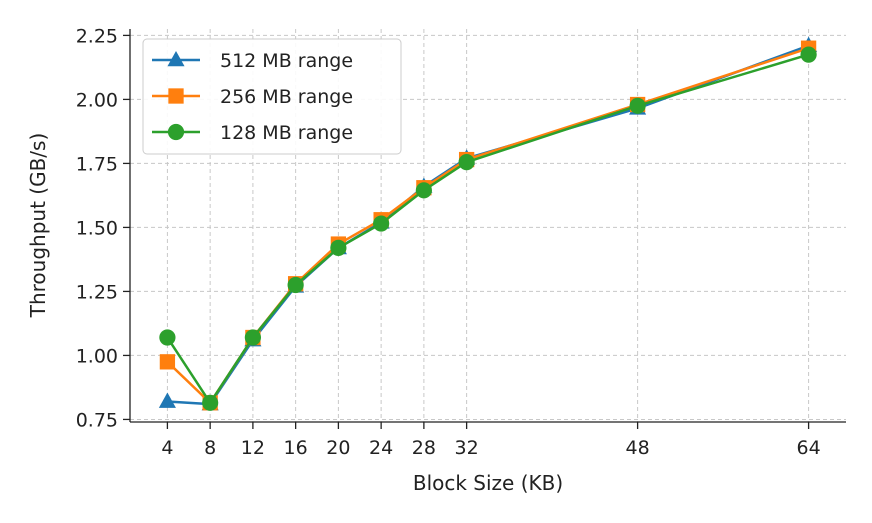 The image size is (872, 523). Describe the element at coordinates (424, 448) in the screenshot. I see `x-tick-label: 28` at that location.